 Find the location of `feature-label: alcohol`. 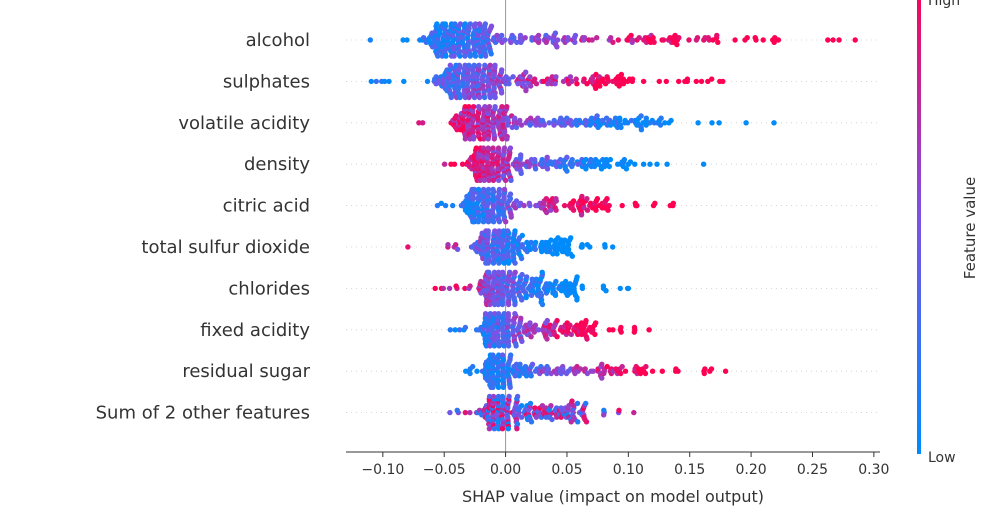

feature-label: alcohol is located at coordinates (278, 40).